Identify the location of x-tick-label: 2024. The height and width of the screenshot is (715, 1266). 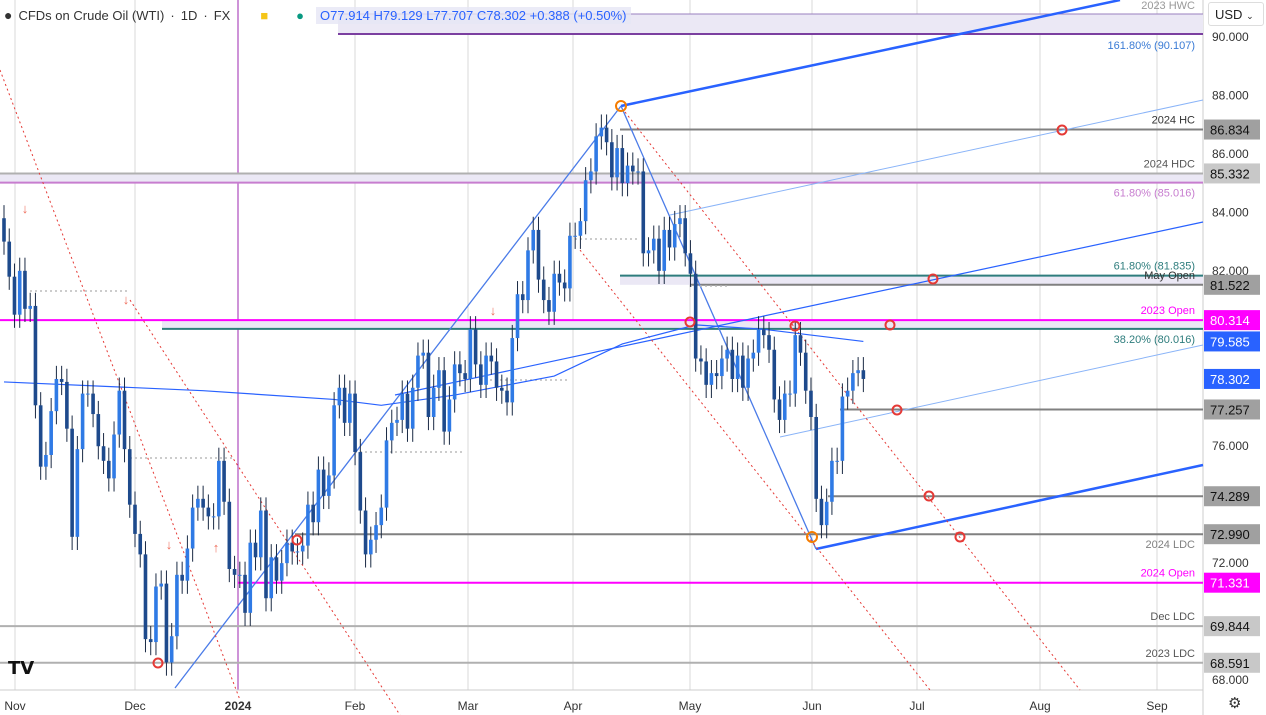
(238, 706).